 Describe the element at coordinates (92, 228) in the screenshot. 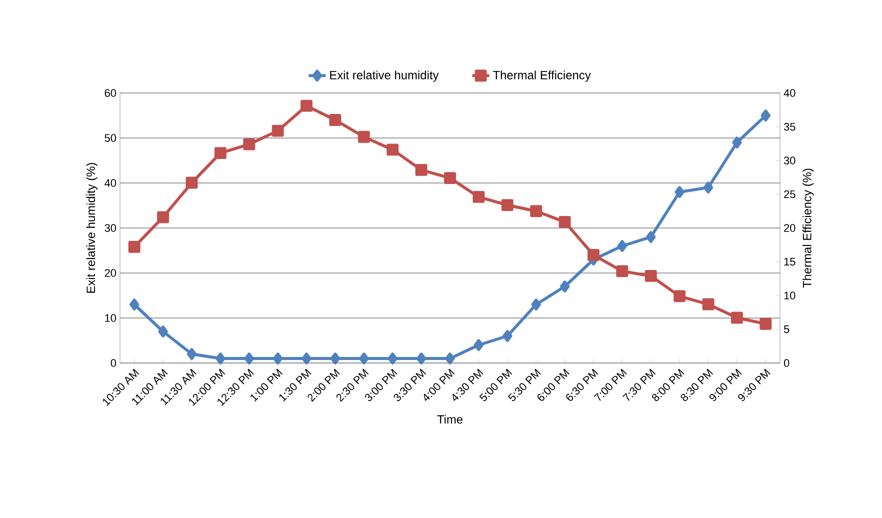

I see `y-axis-title: Exit relative humidity (%)` at that location.